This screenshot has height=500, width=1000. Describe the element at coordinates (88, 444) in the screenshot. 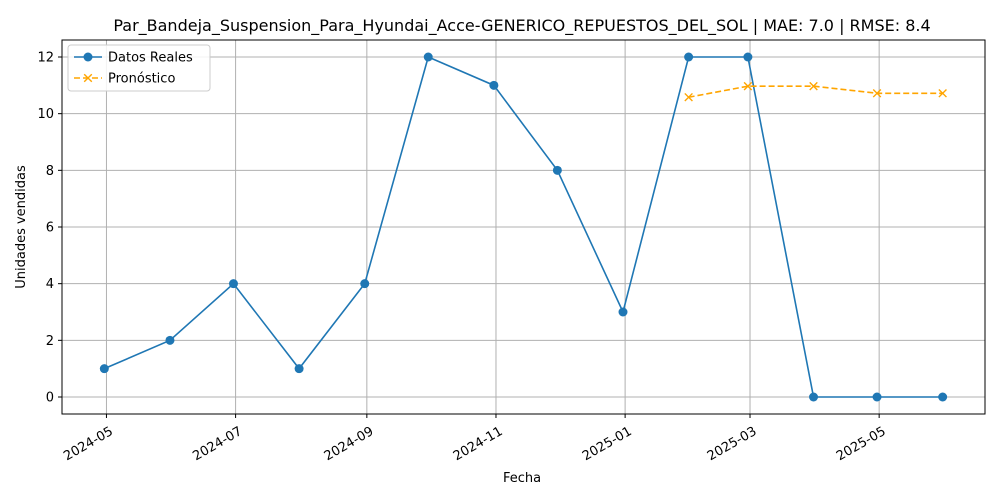

I see `x-tick-label: 2024-05` at that location.